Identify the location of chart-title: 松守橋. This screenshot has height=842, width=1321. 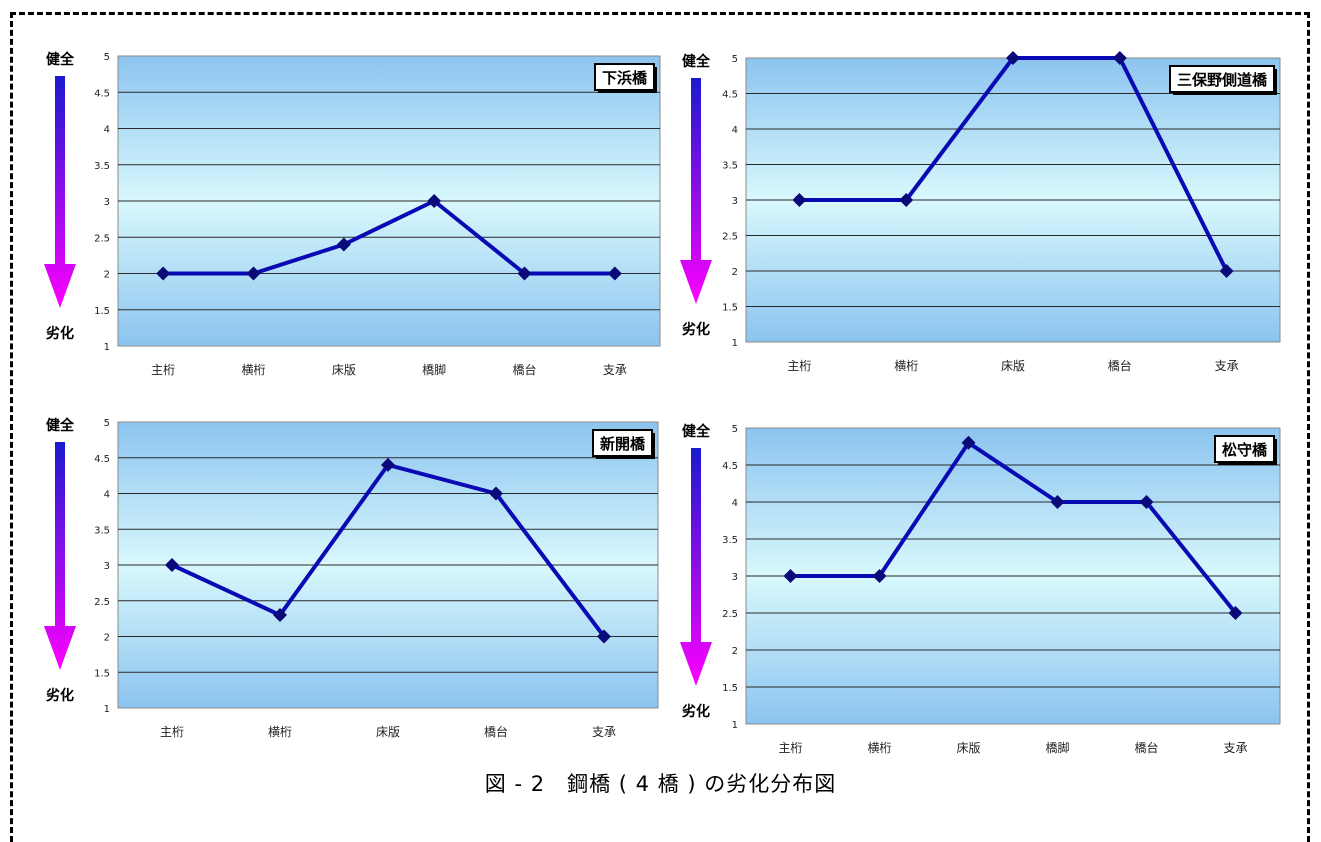
(1245, 450).